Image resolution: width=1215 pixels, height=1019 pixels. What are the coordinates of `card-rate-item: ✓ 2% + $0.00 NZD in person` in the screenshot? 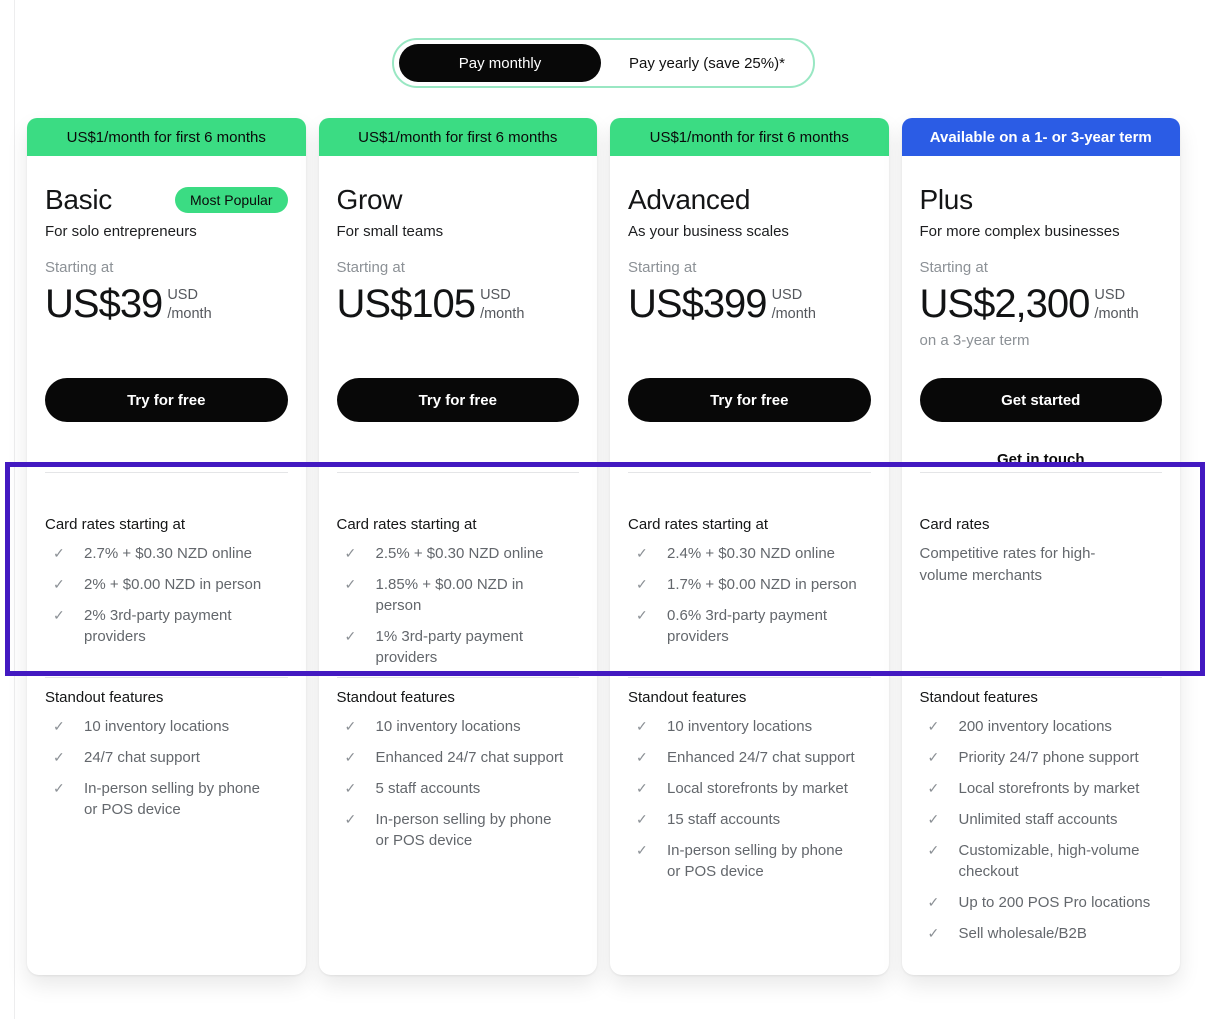 It's located at (157, 584).